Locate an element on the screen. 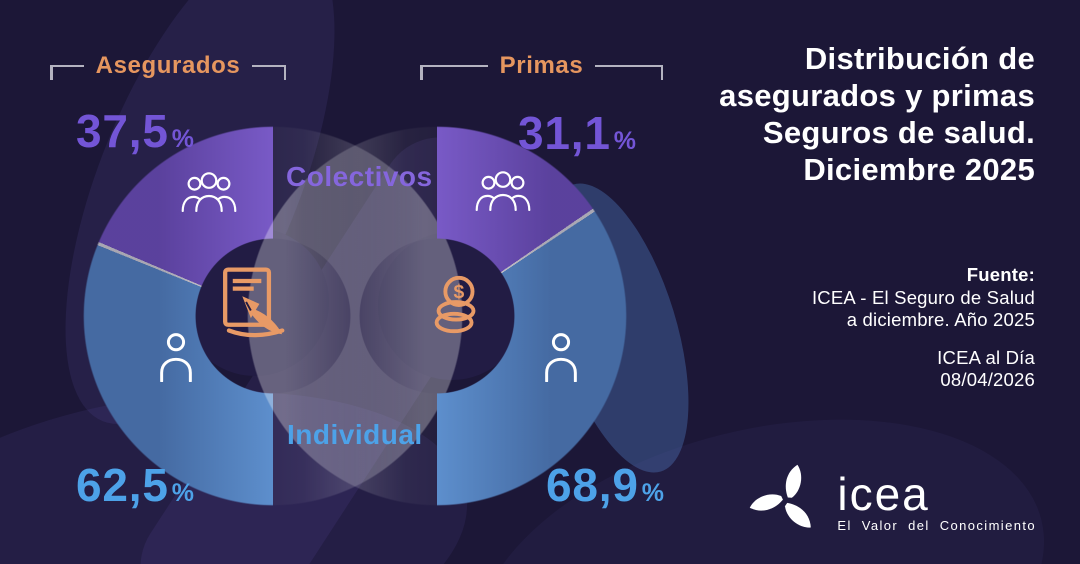 This screenshot has height=564, width=1080. percent-value: 31,1 is located at coordinates (564, 133).